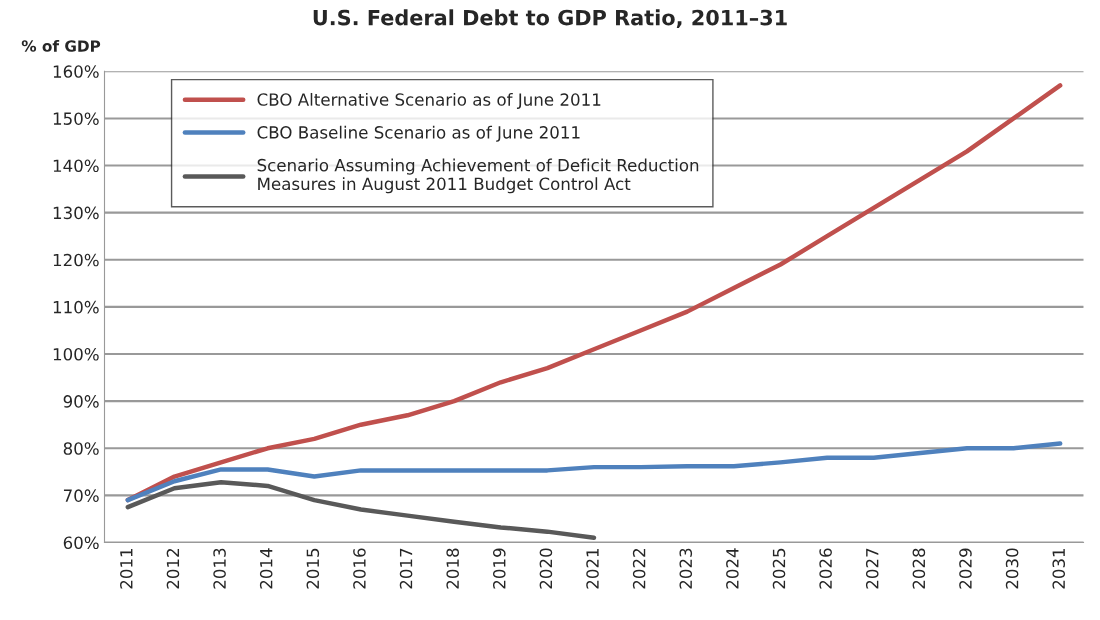 The height and width of the screenshot is (620, 1100). I want to click on y-axis-title: % of GDP, so click(61, 46).